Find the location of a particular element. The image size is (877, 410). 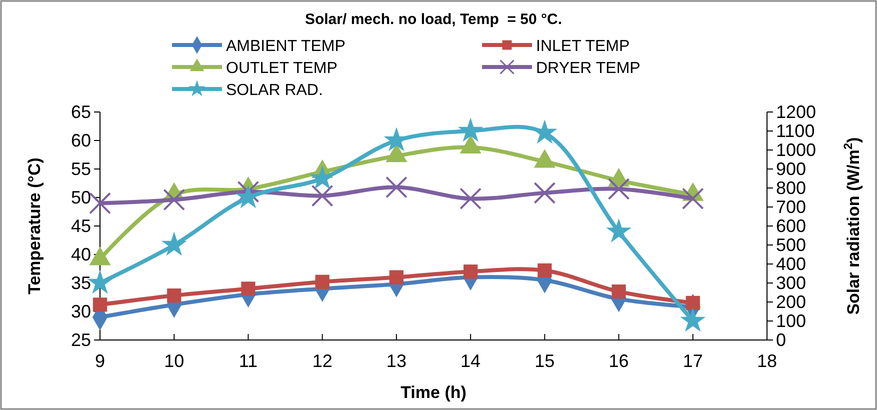

y-tick-label: 25 is located at coordinates (80, 340).